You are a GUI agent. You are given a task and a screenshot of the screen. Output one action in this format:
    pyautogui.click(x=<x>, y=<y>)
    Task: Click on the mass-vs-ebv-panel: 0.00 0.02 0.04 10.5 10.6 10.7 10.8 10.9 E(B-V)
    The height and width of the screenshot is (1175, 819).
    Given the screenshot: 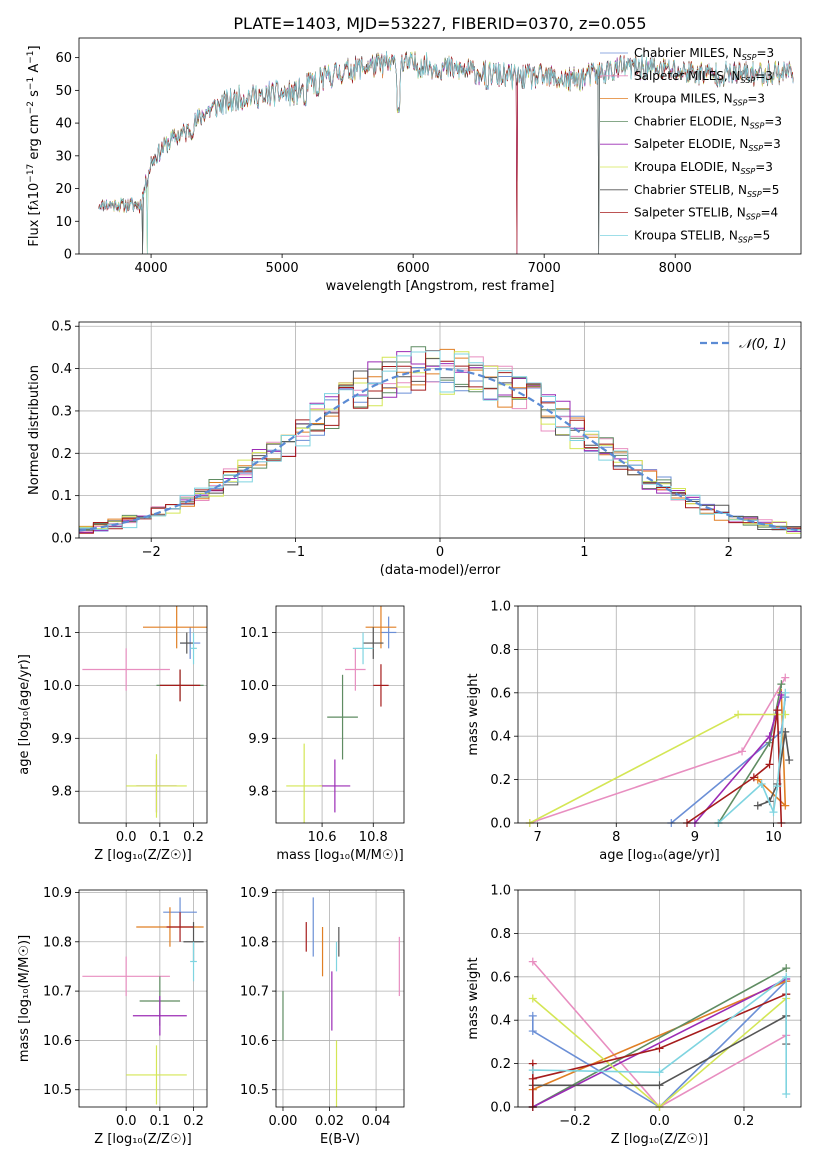 What is the action you would take?
    pyautogui.click(x=322, y=1016)
    